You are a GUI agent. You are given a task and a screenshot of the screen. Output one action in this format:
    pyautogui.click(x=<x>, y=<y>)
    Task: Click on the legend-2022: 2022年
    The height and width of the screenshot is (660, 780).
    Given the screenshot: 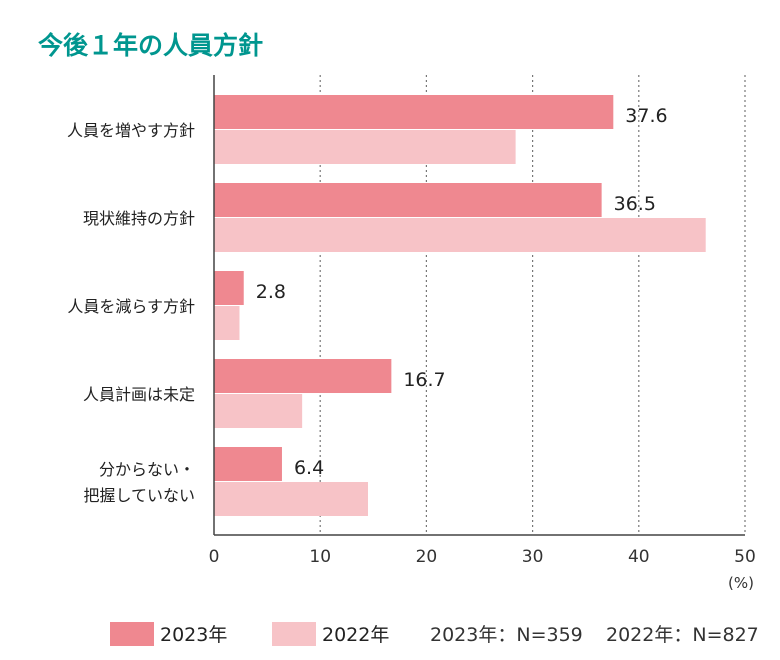 What is the action you would take?
    pyautogui.click(x=330, y=633)
    